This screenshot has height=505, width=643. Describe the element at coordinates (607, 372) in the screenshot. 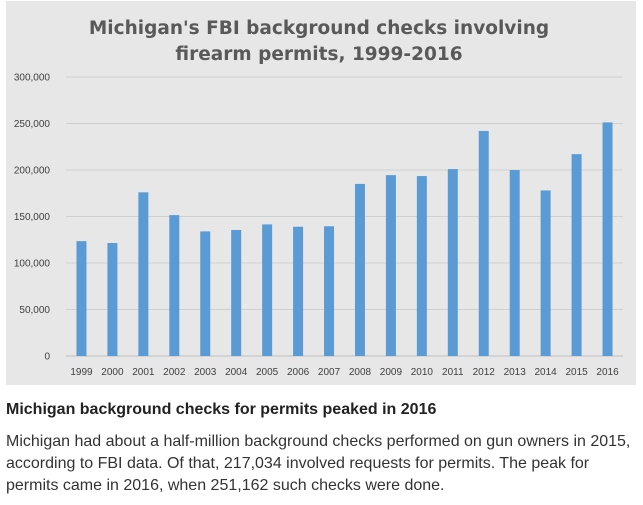

I see `x-tick-label: 2016` at that location.